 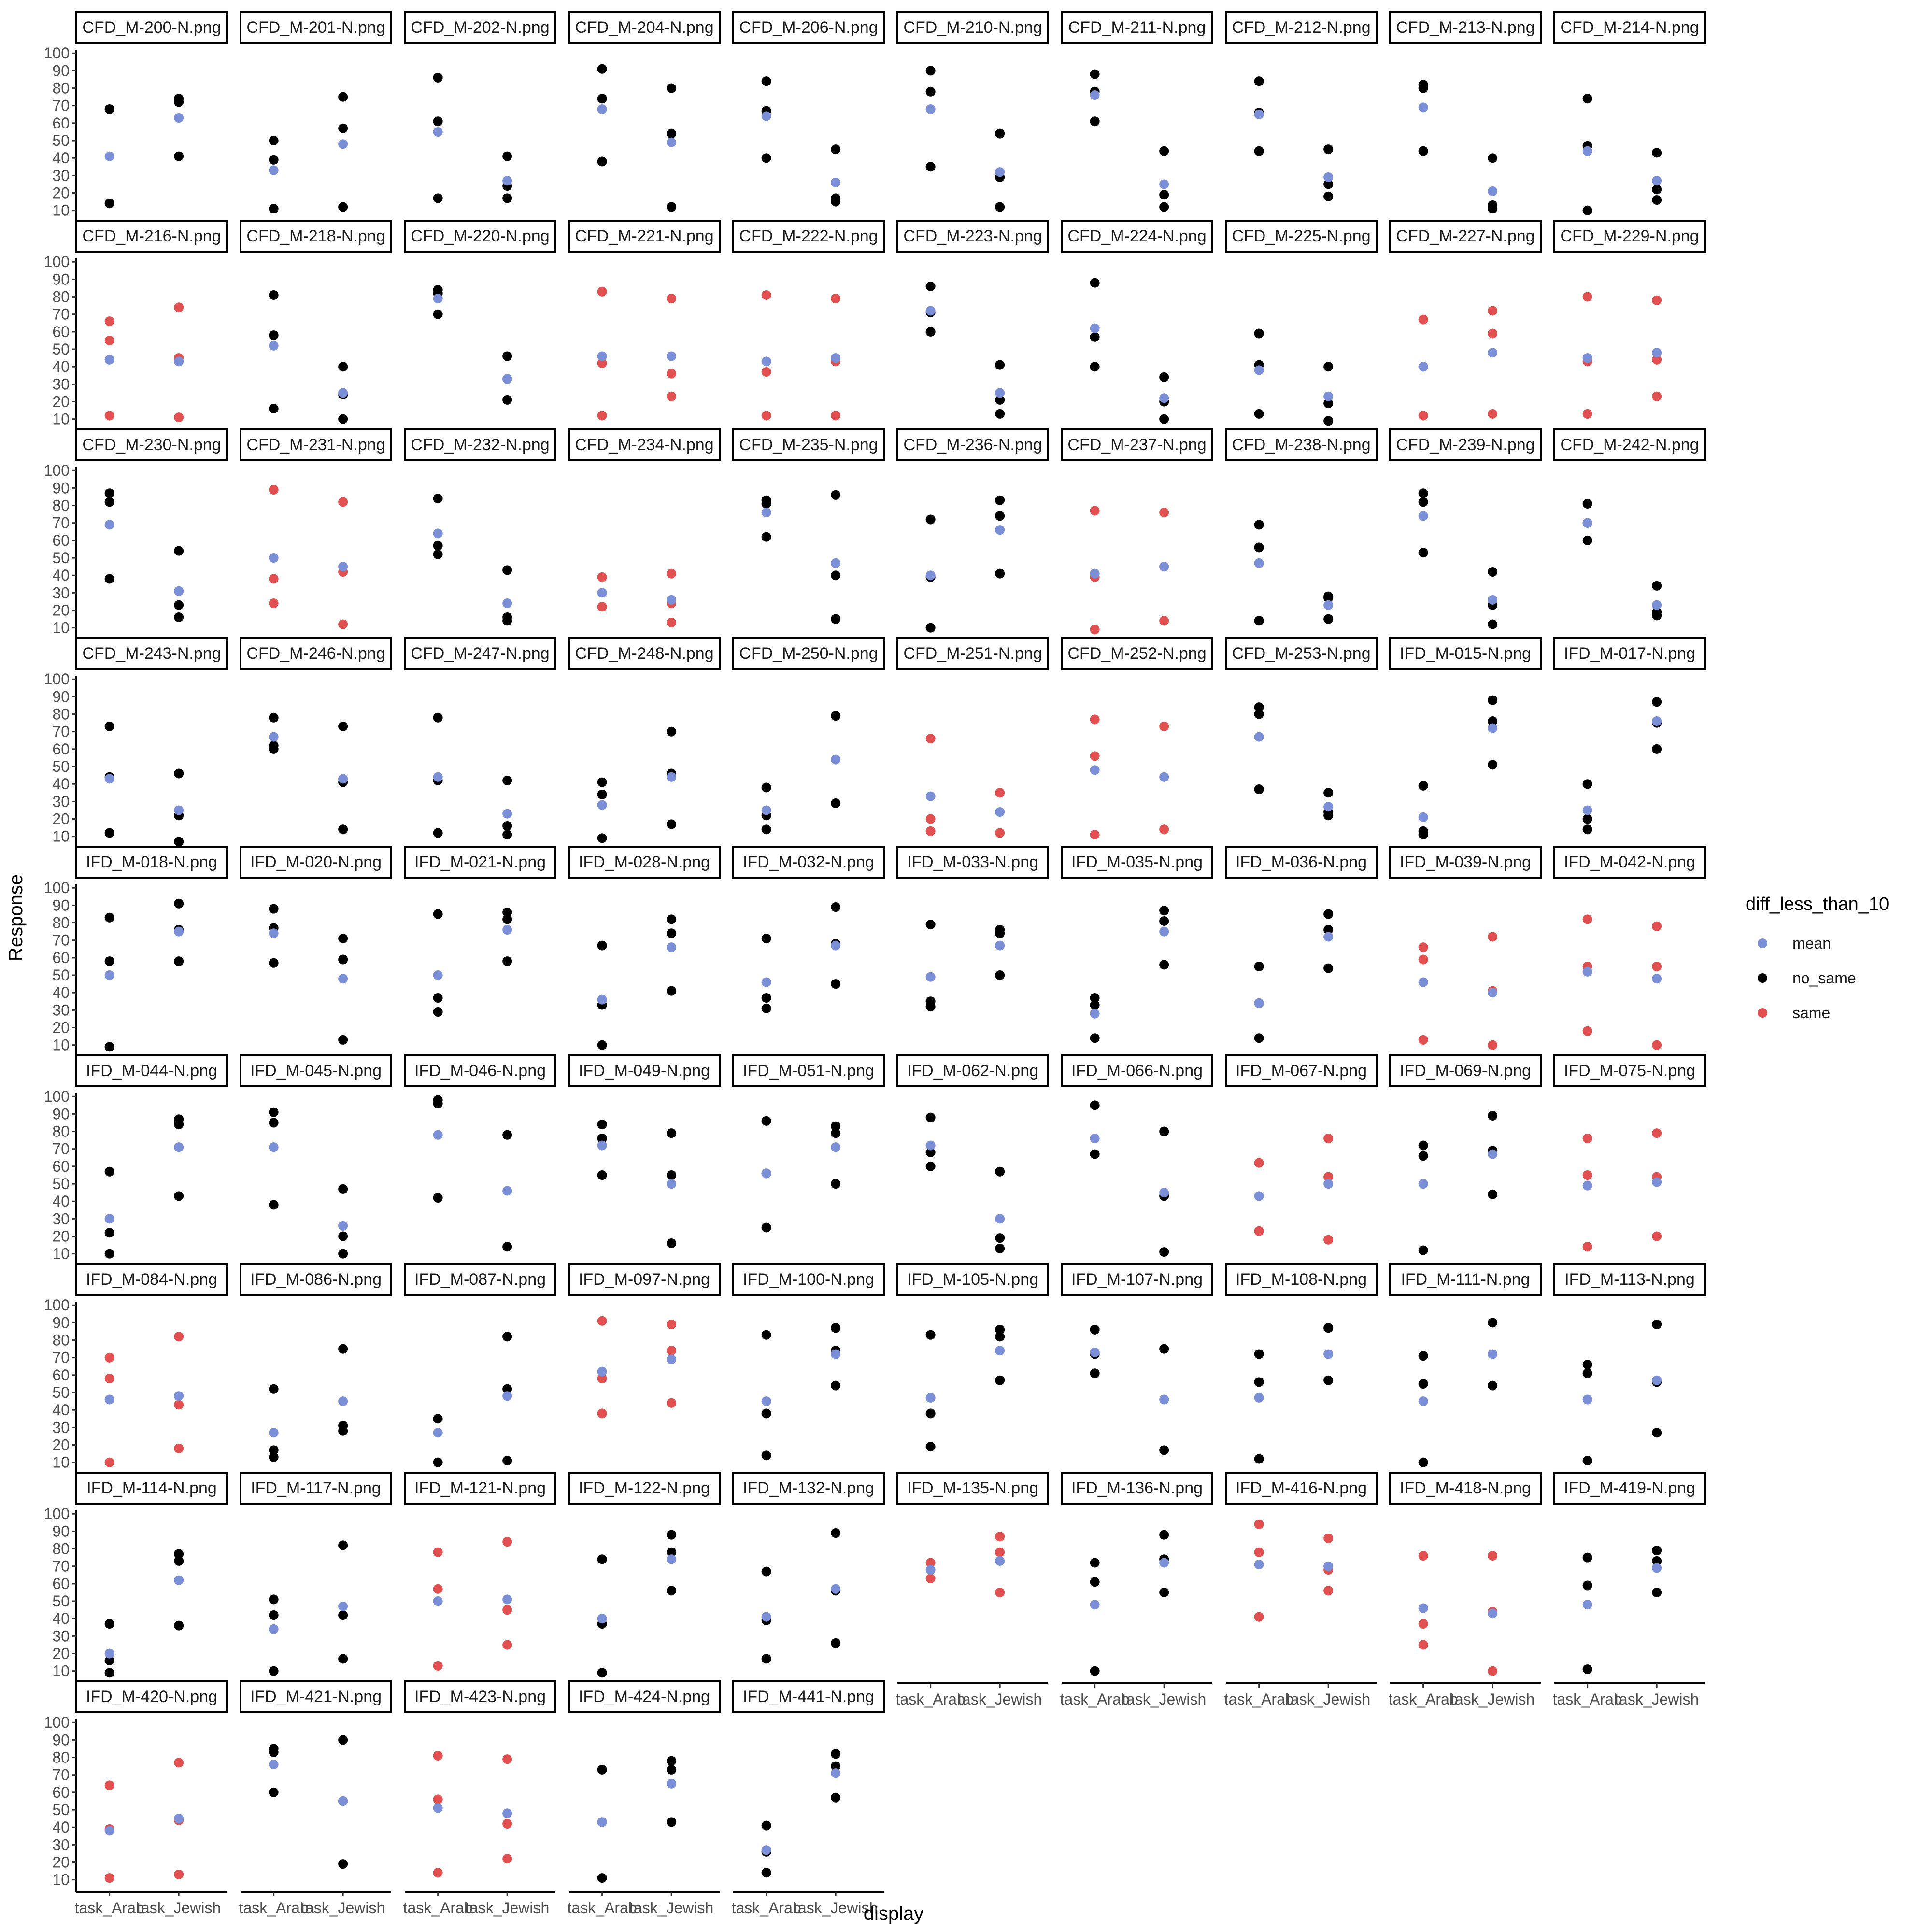 I want to click on facet-title: IFD_M-086-N.png, so click(x=316, y=1279).